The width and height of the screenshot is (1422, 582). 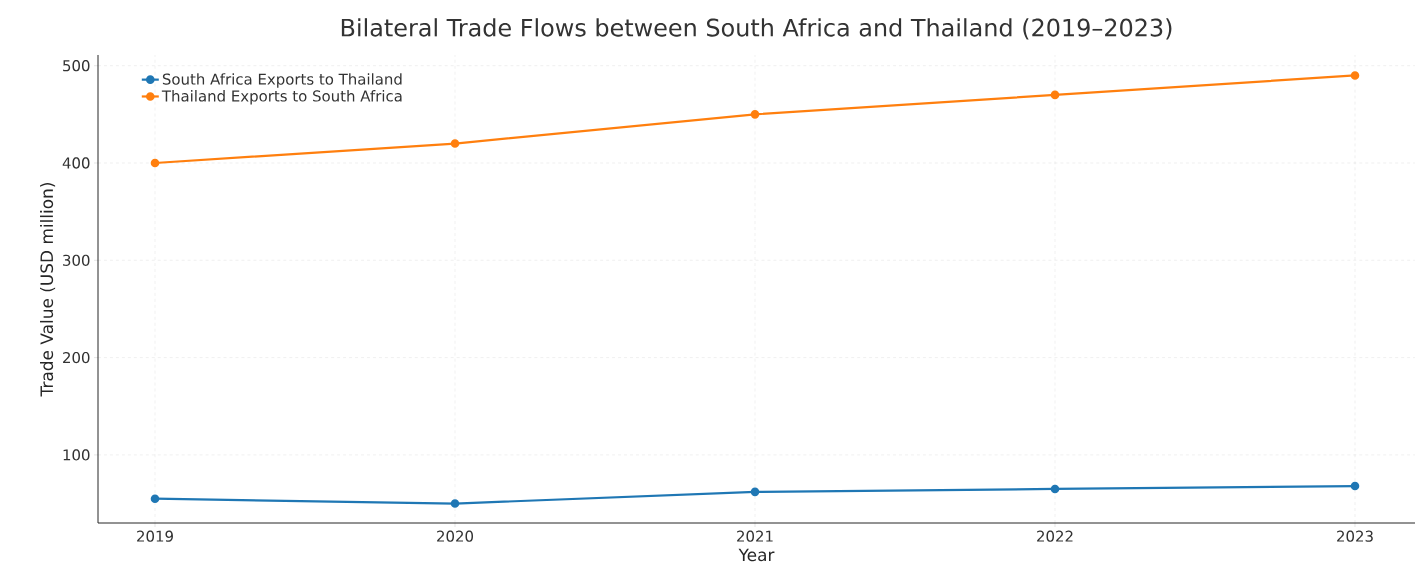 I want to click on legend-label: South Africa Exports to Thailand, so click(x=282, y=80).